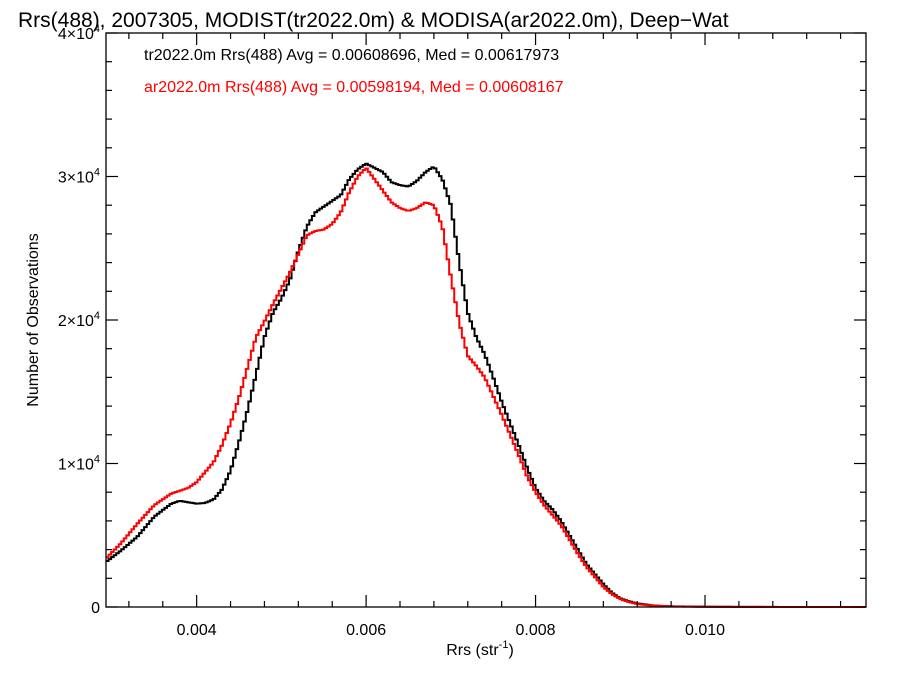 Image resolution: width=900 pixels, height=675 pixels. I want to click on x-tick-label: 0.006, so click(366, 630).